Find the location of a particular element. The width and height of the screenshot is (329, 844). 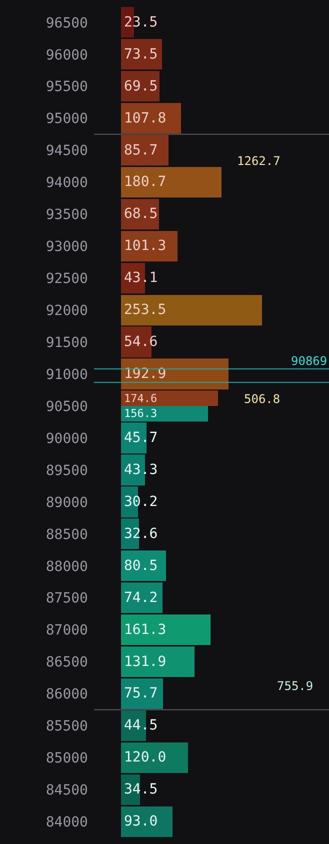

y-tick-label: 89500 is located at coordinates (67, 470).